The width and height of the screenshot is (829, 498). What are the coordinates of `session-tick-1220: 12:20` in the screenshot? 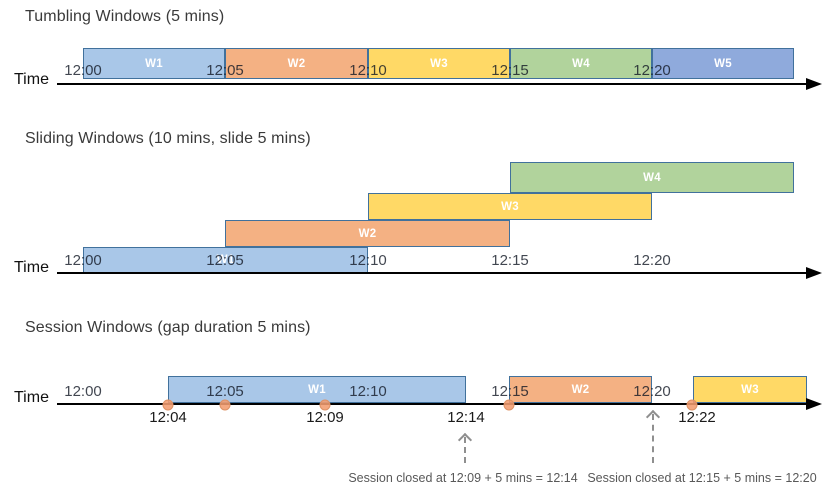 It's located at (652, 391).